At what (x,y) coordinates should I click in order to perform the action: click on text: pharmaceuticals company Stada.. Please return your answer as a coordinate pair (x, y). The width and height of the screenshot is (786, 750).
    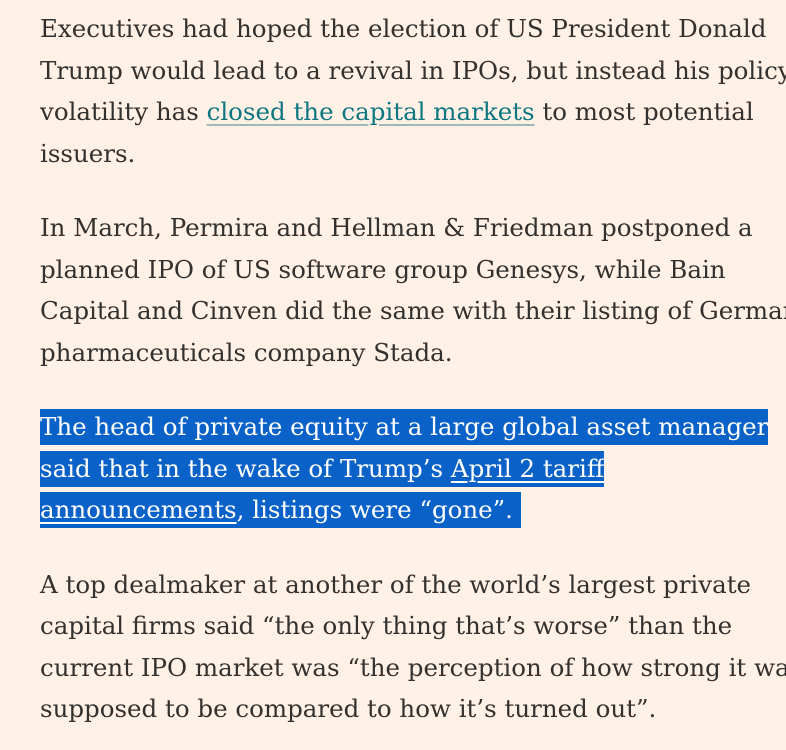
    Looking at the image, I should click on (246, 352).